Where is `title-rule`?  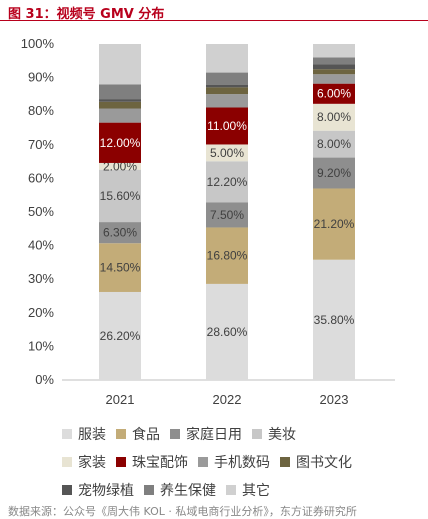 title-rule is located at coordinates (214, 20).